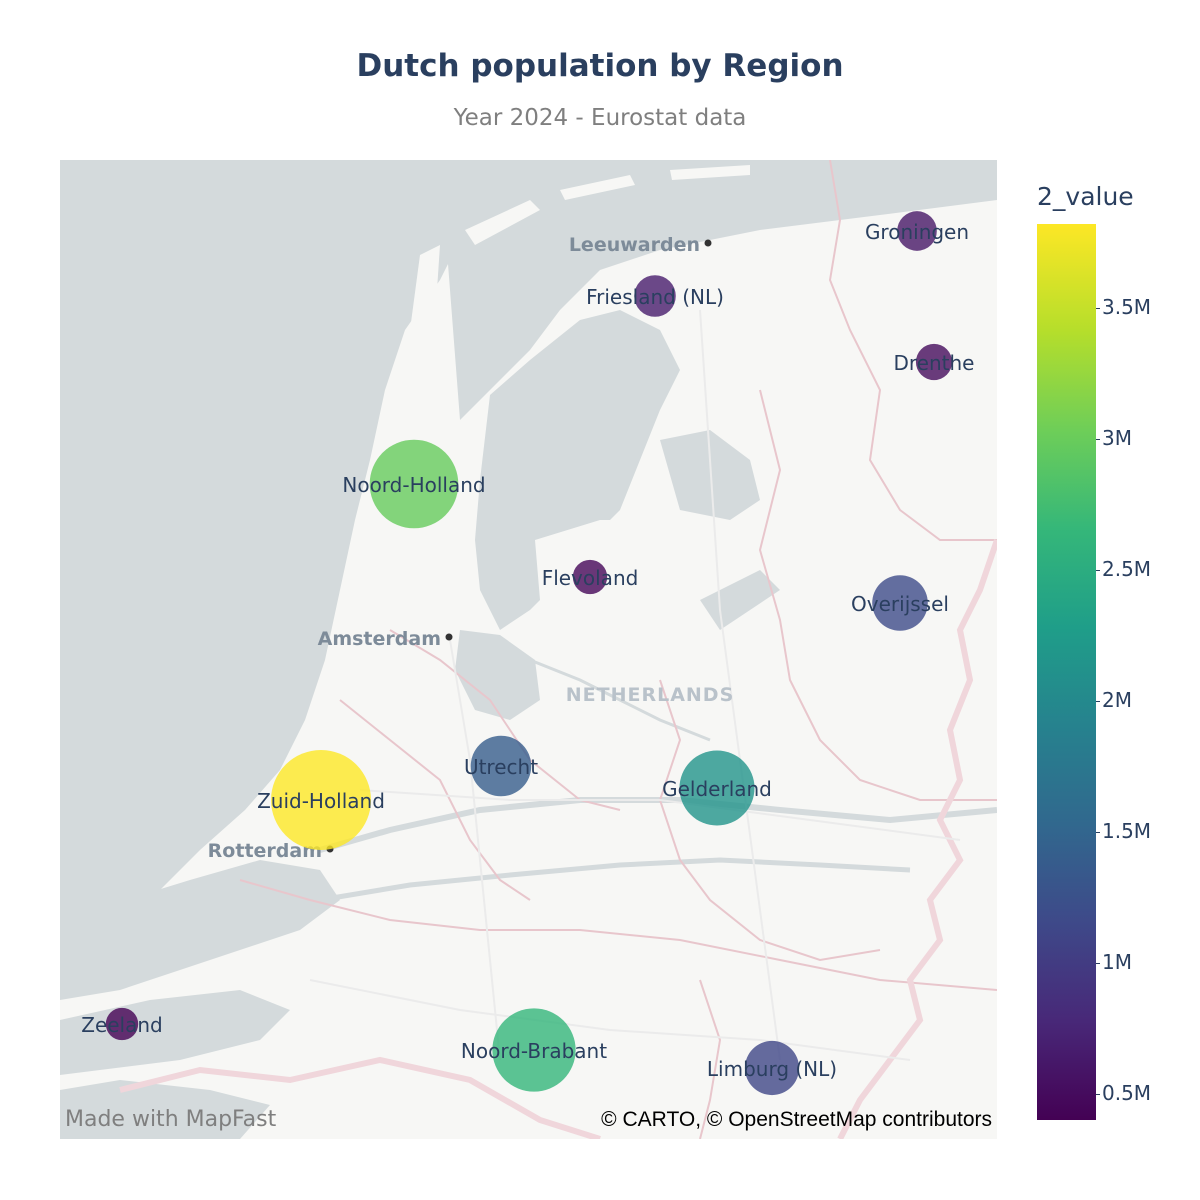 This screenshot has width=1200, height=1200. I want to click on region-label-groningen: Groningen, so click(917, 232).